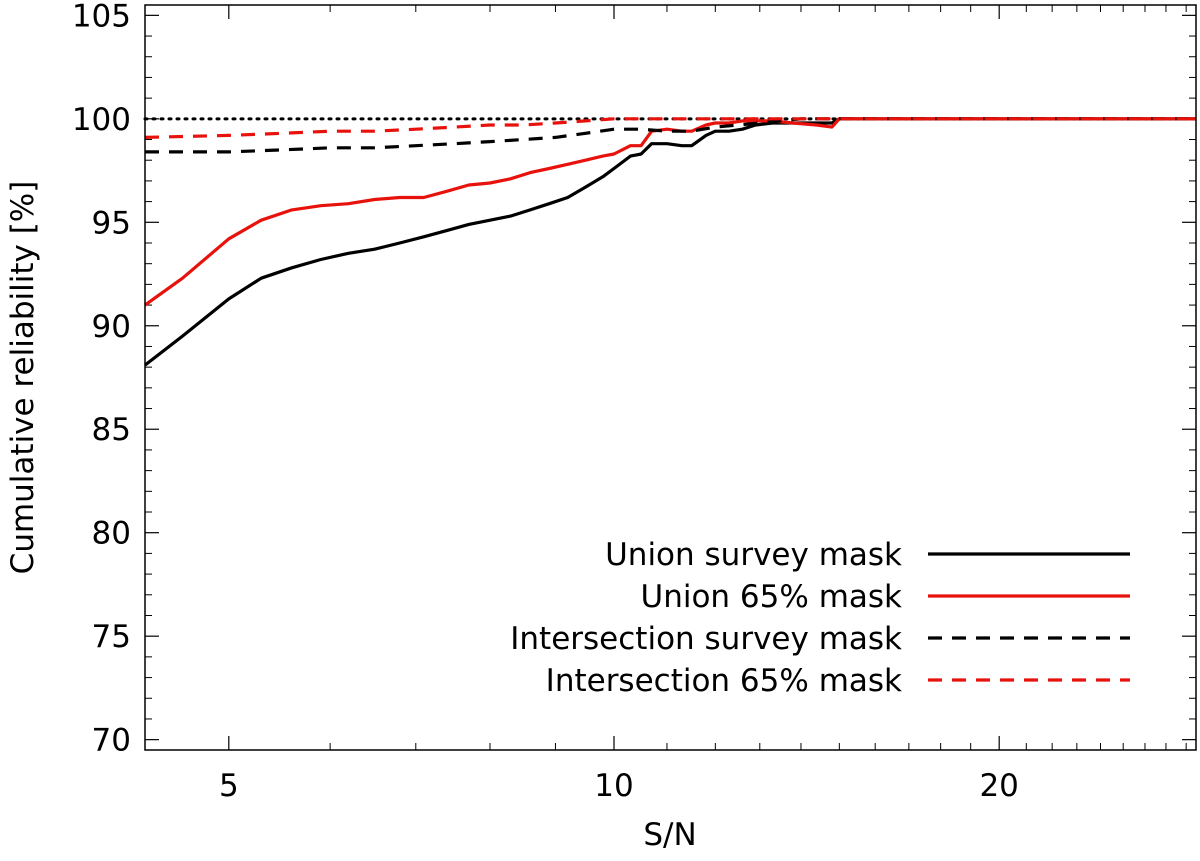  What do you see at coordinates (772, 597) in the screenshot?
I see `legend-label: Union 65% mask` at bounding box center [772, 597].